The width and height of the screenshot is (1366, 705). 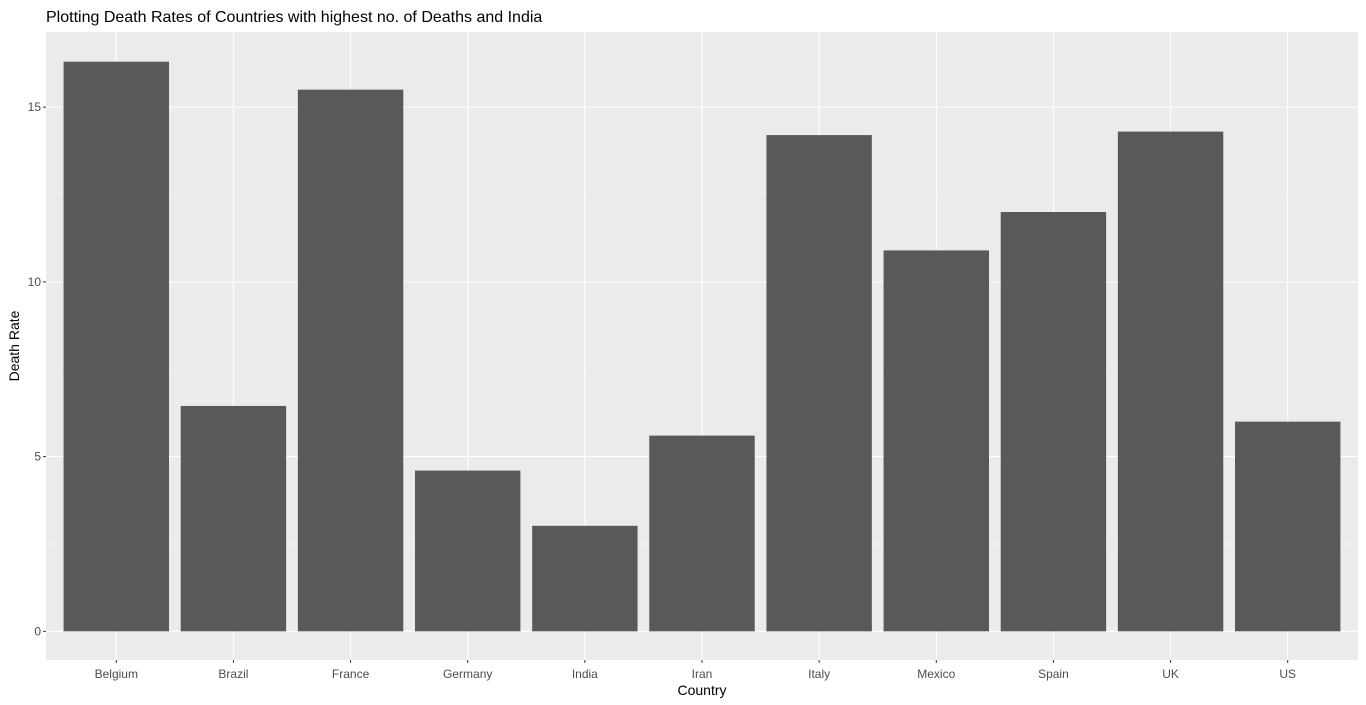 What do you see at coordinates (702, 533) in the screenshot?
I see `bar-iran` at bounding box center [702, 533].